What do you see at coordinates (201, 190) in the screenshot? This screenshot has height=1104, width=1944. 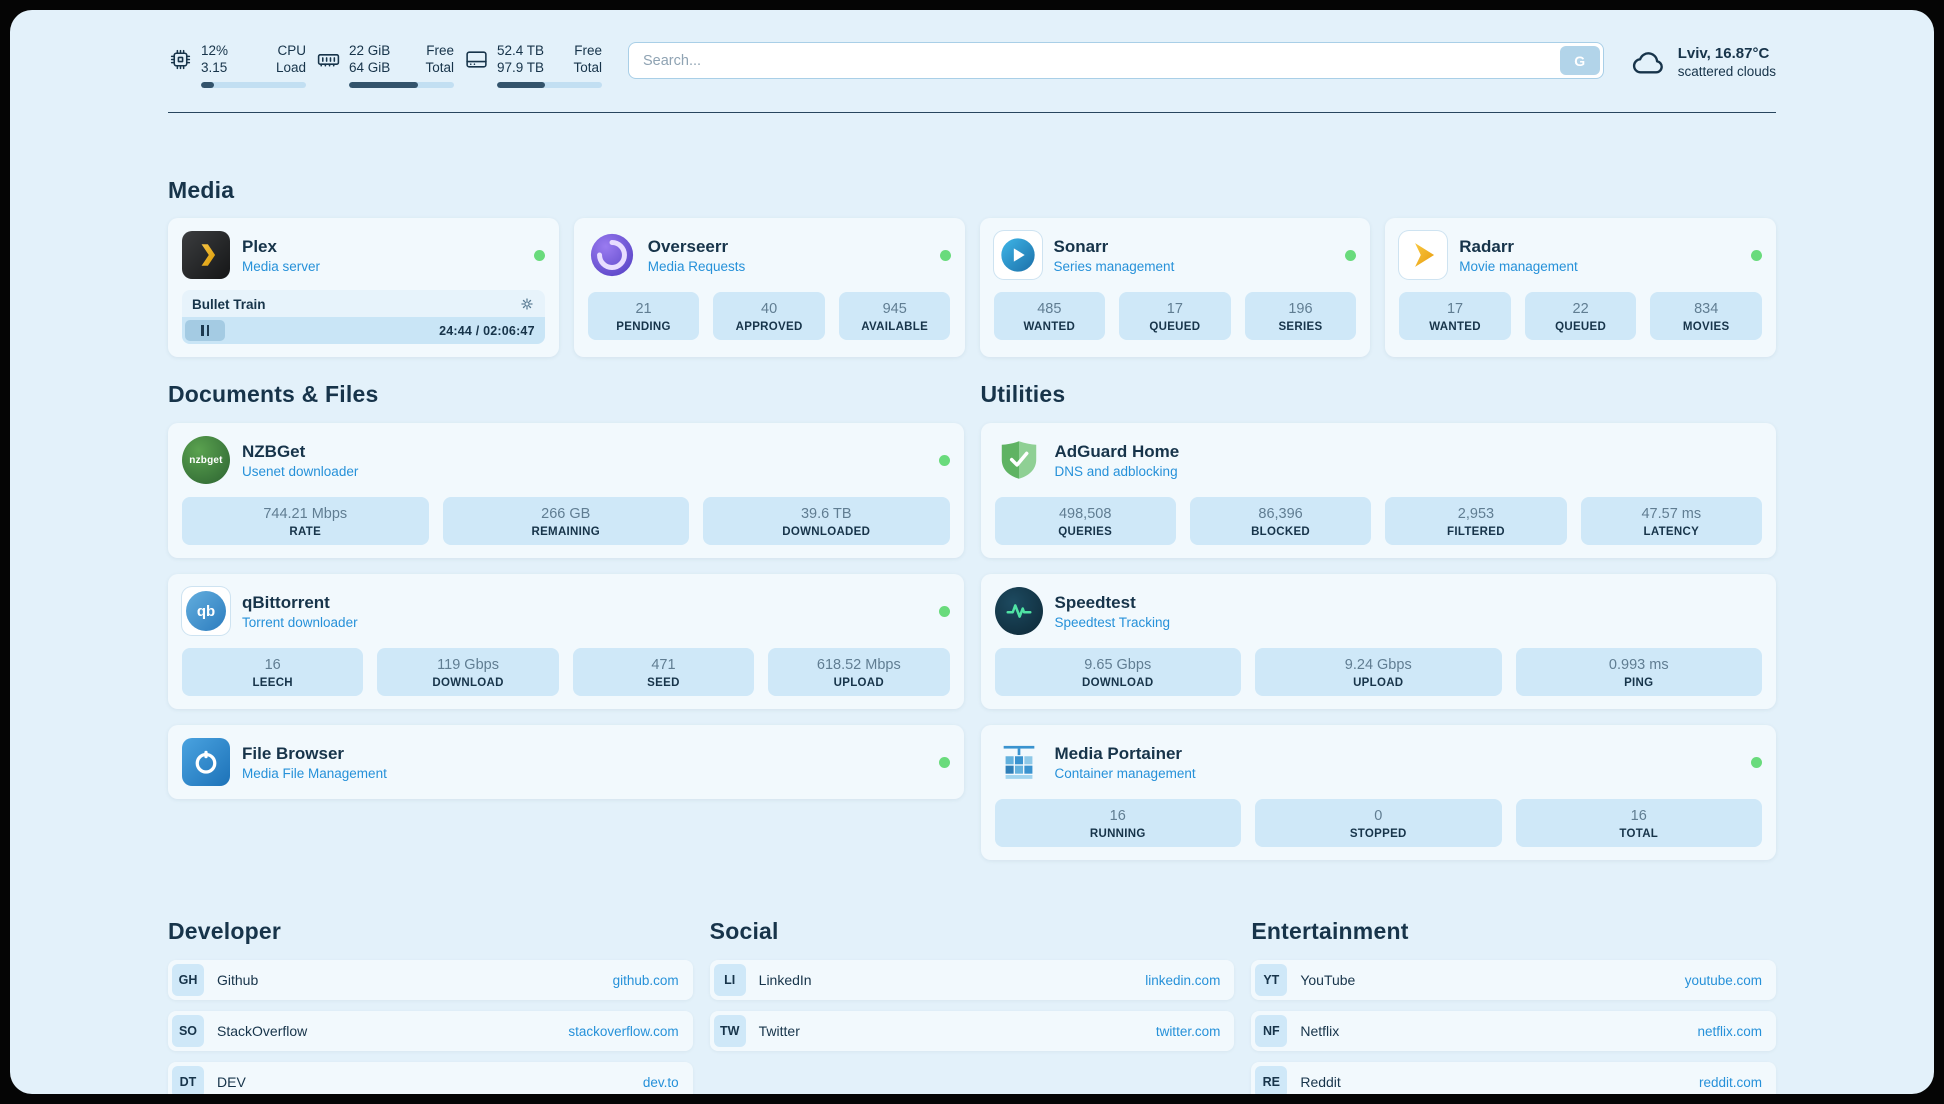 I see `media-section-title: Media` at bounding box center [201, 190].